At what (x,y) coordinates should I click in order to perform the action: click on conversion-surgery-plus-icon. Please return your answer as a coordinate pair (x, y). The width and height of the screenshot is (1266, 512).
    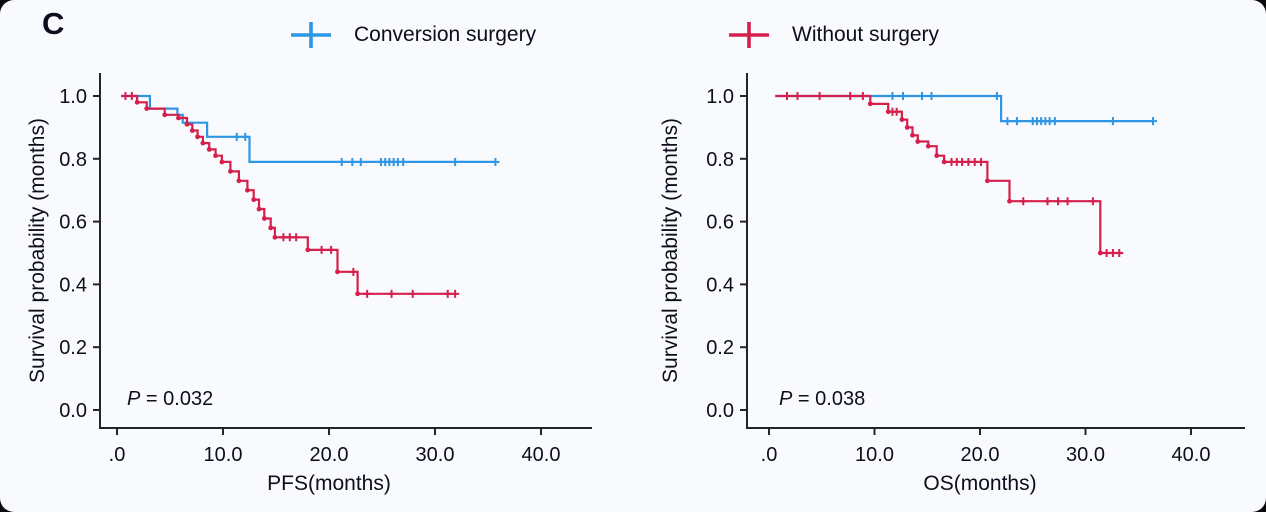
    Looking at the image, I should click on (311, 35).